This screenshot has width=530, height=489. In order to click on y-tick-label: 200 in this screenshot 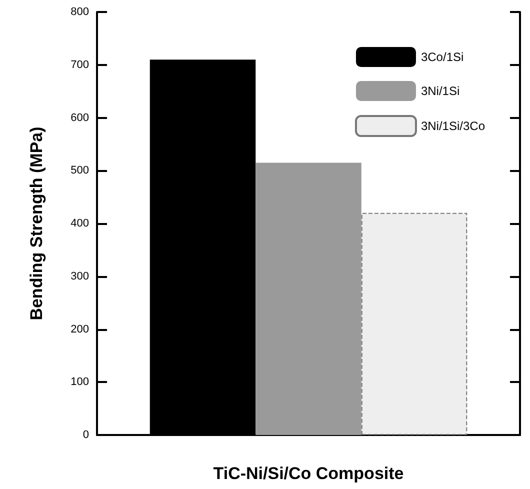, I will do `click(79, 329)`.